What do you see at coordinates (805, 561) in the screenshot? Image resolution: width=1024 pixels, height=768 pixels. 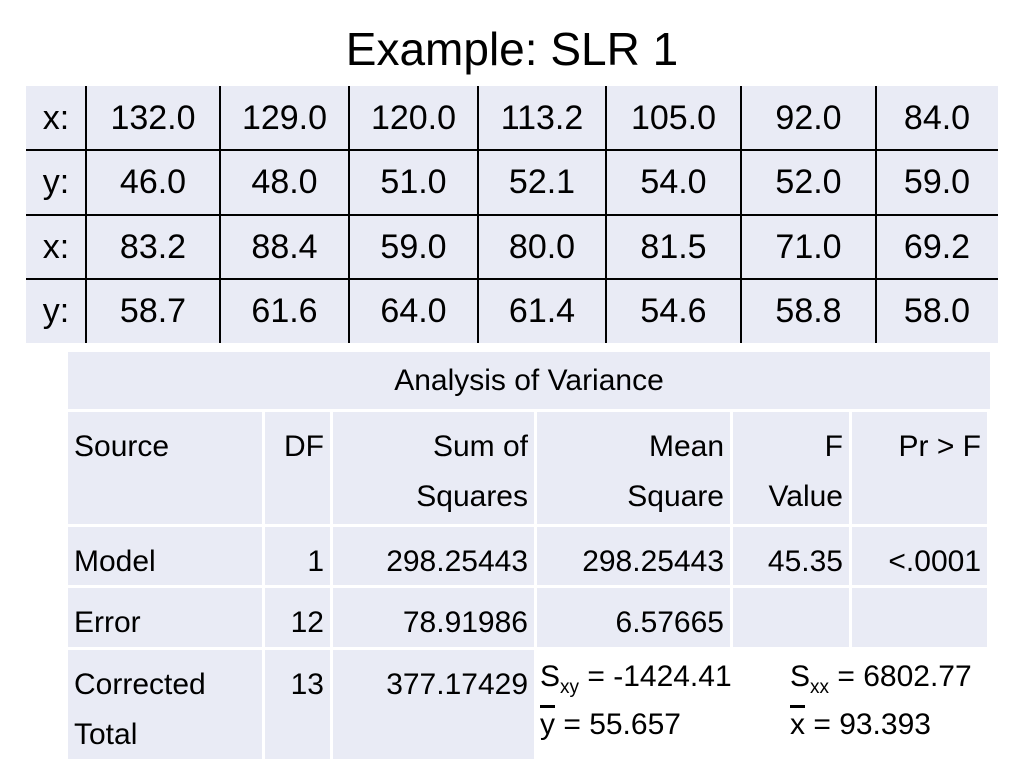 I see `cell-text: 45.35` at bounding box center [805, 561].